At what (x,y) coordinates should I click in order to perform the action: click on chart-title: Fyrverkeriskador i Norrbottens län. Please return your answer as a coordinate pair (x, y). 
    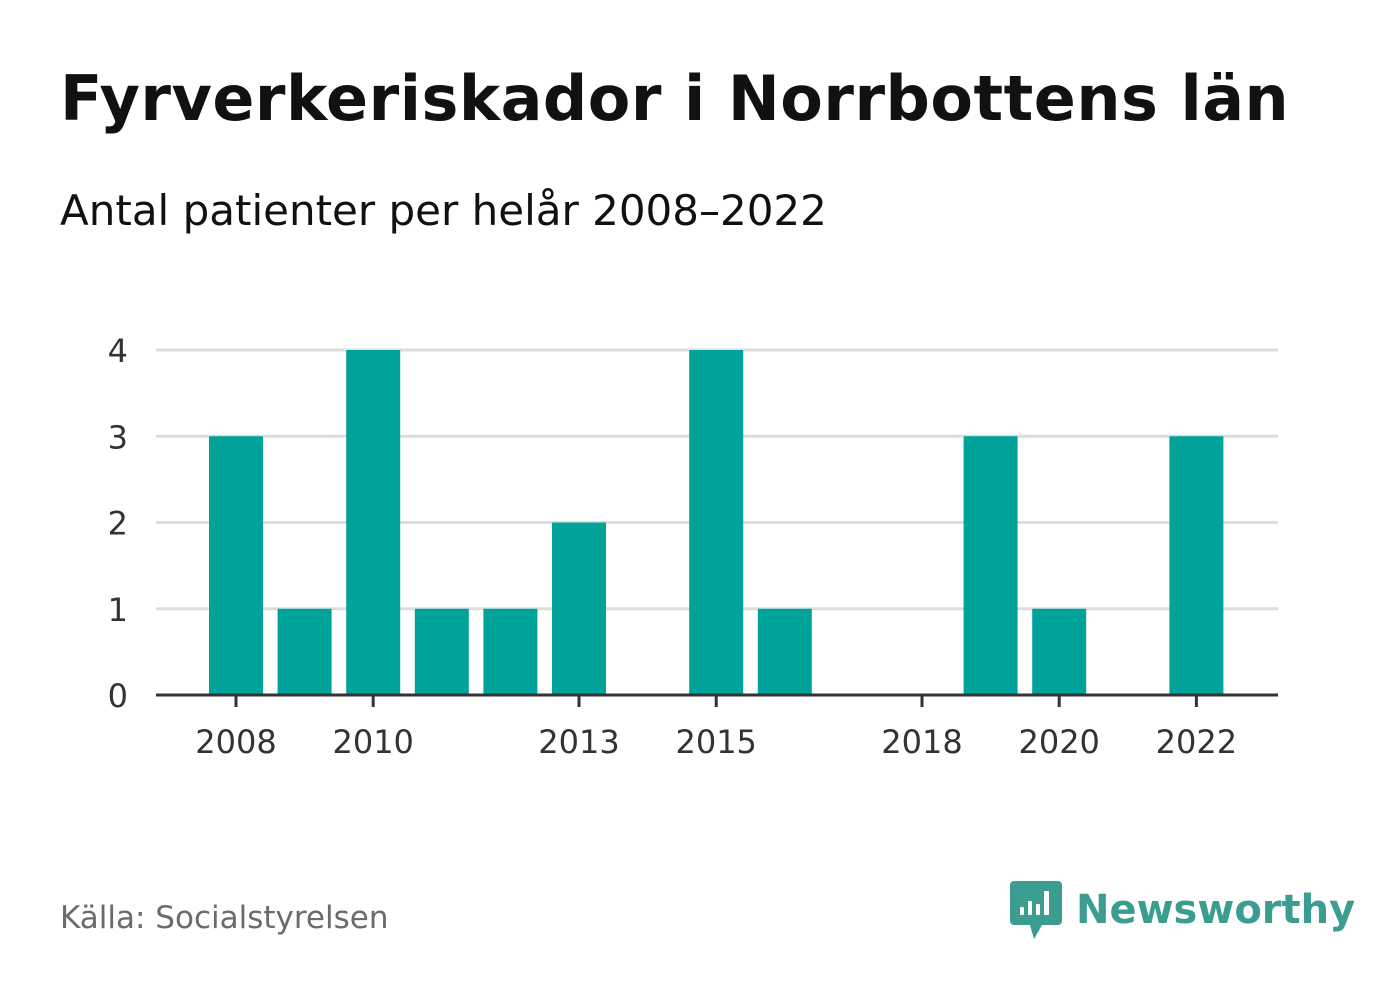
    Looking at the image, I should click on (675, 98).